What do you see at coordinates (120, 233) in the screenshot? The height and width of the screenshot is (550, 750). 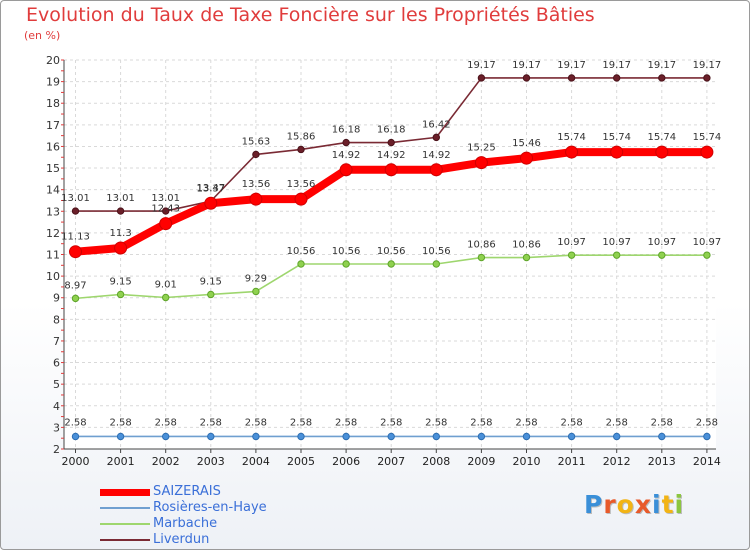 I see `data-label-0: 11.3` at bounding box center [120, 233].